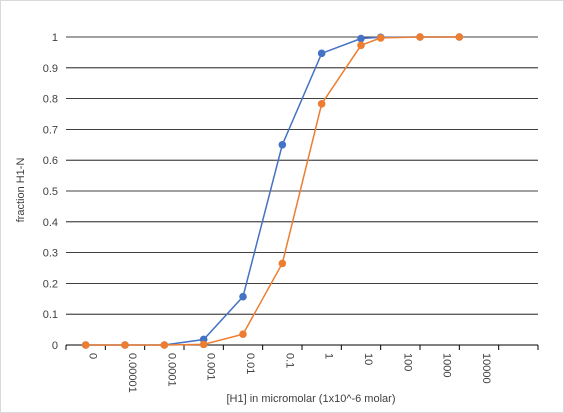 This screenshot has height=413, width=564. I want to click on y-tick-label: 0.7, so click(50, 130).